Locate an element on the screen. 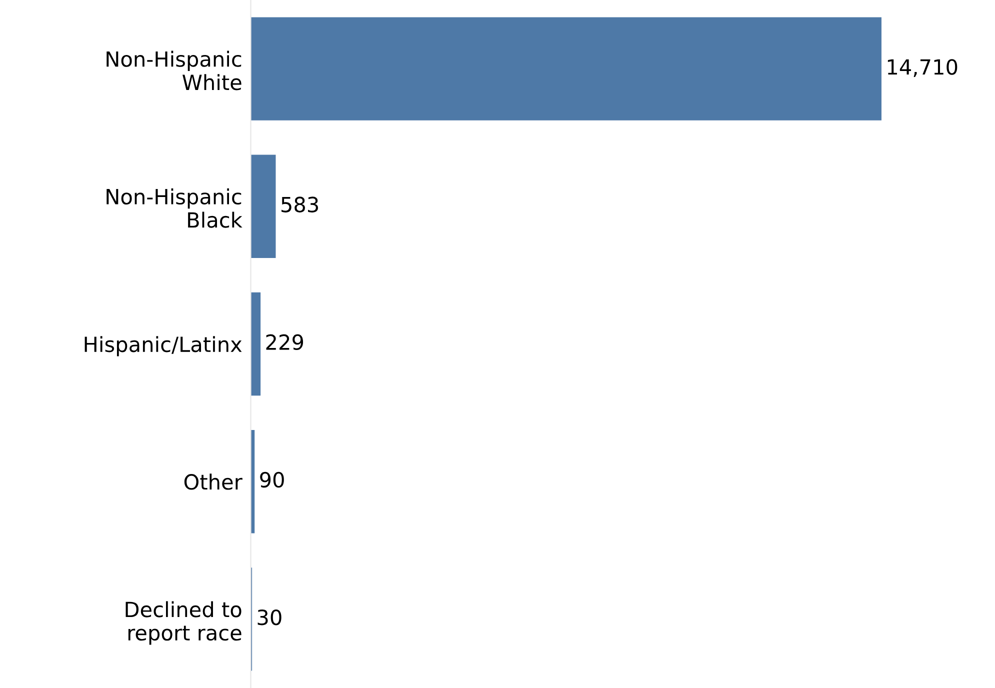 The image size is (995, 688). y-tick-label: Non-Hispanic Black is located at coordinates (174, 208).